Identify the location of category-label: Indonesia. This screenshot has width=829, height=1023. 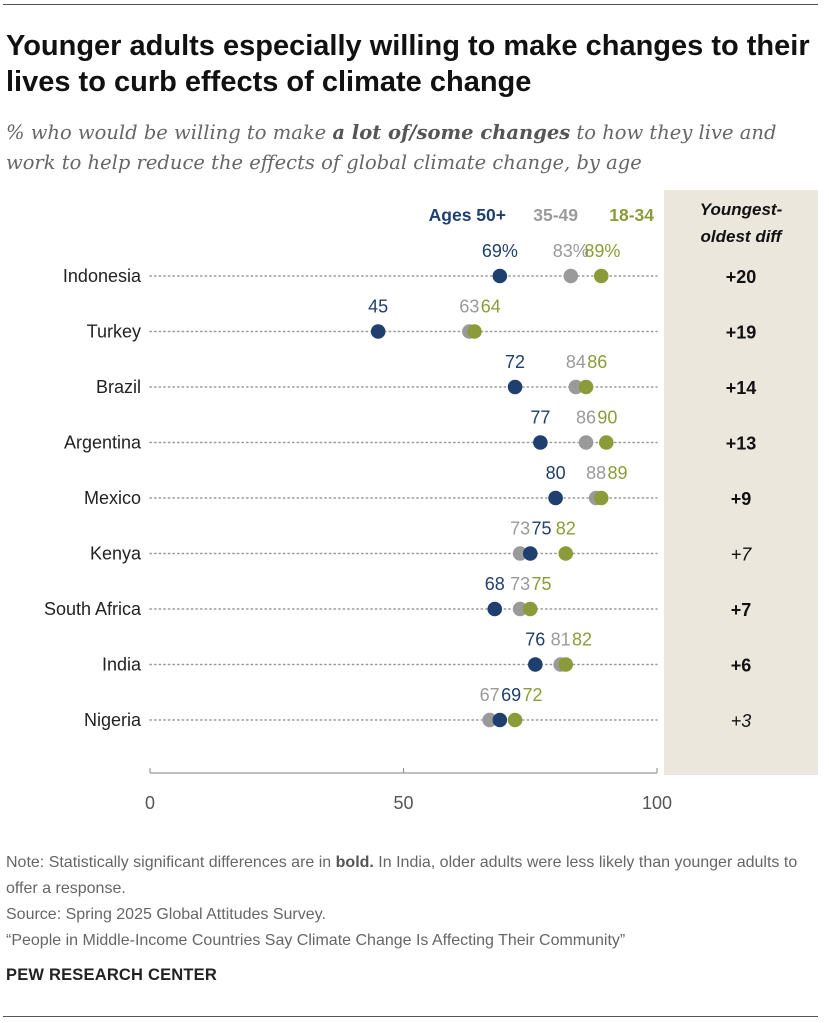
(102, 276).